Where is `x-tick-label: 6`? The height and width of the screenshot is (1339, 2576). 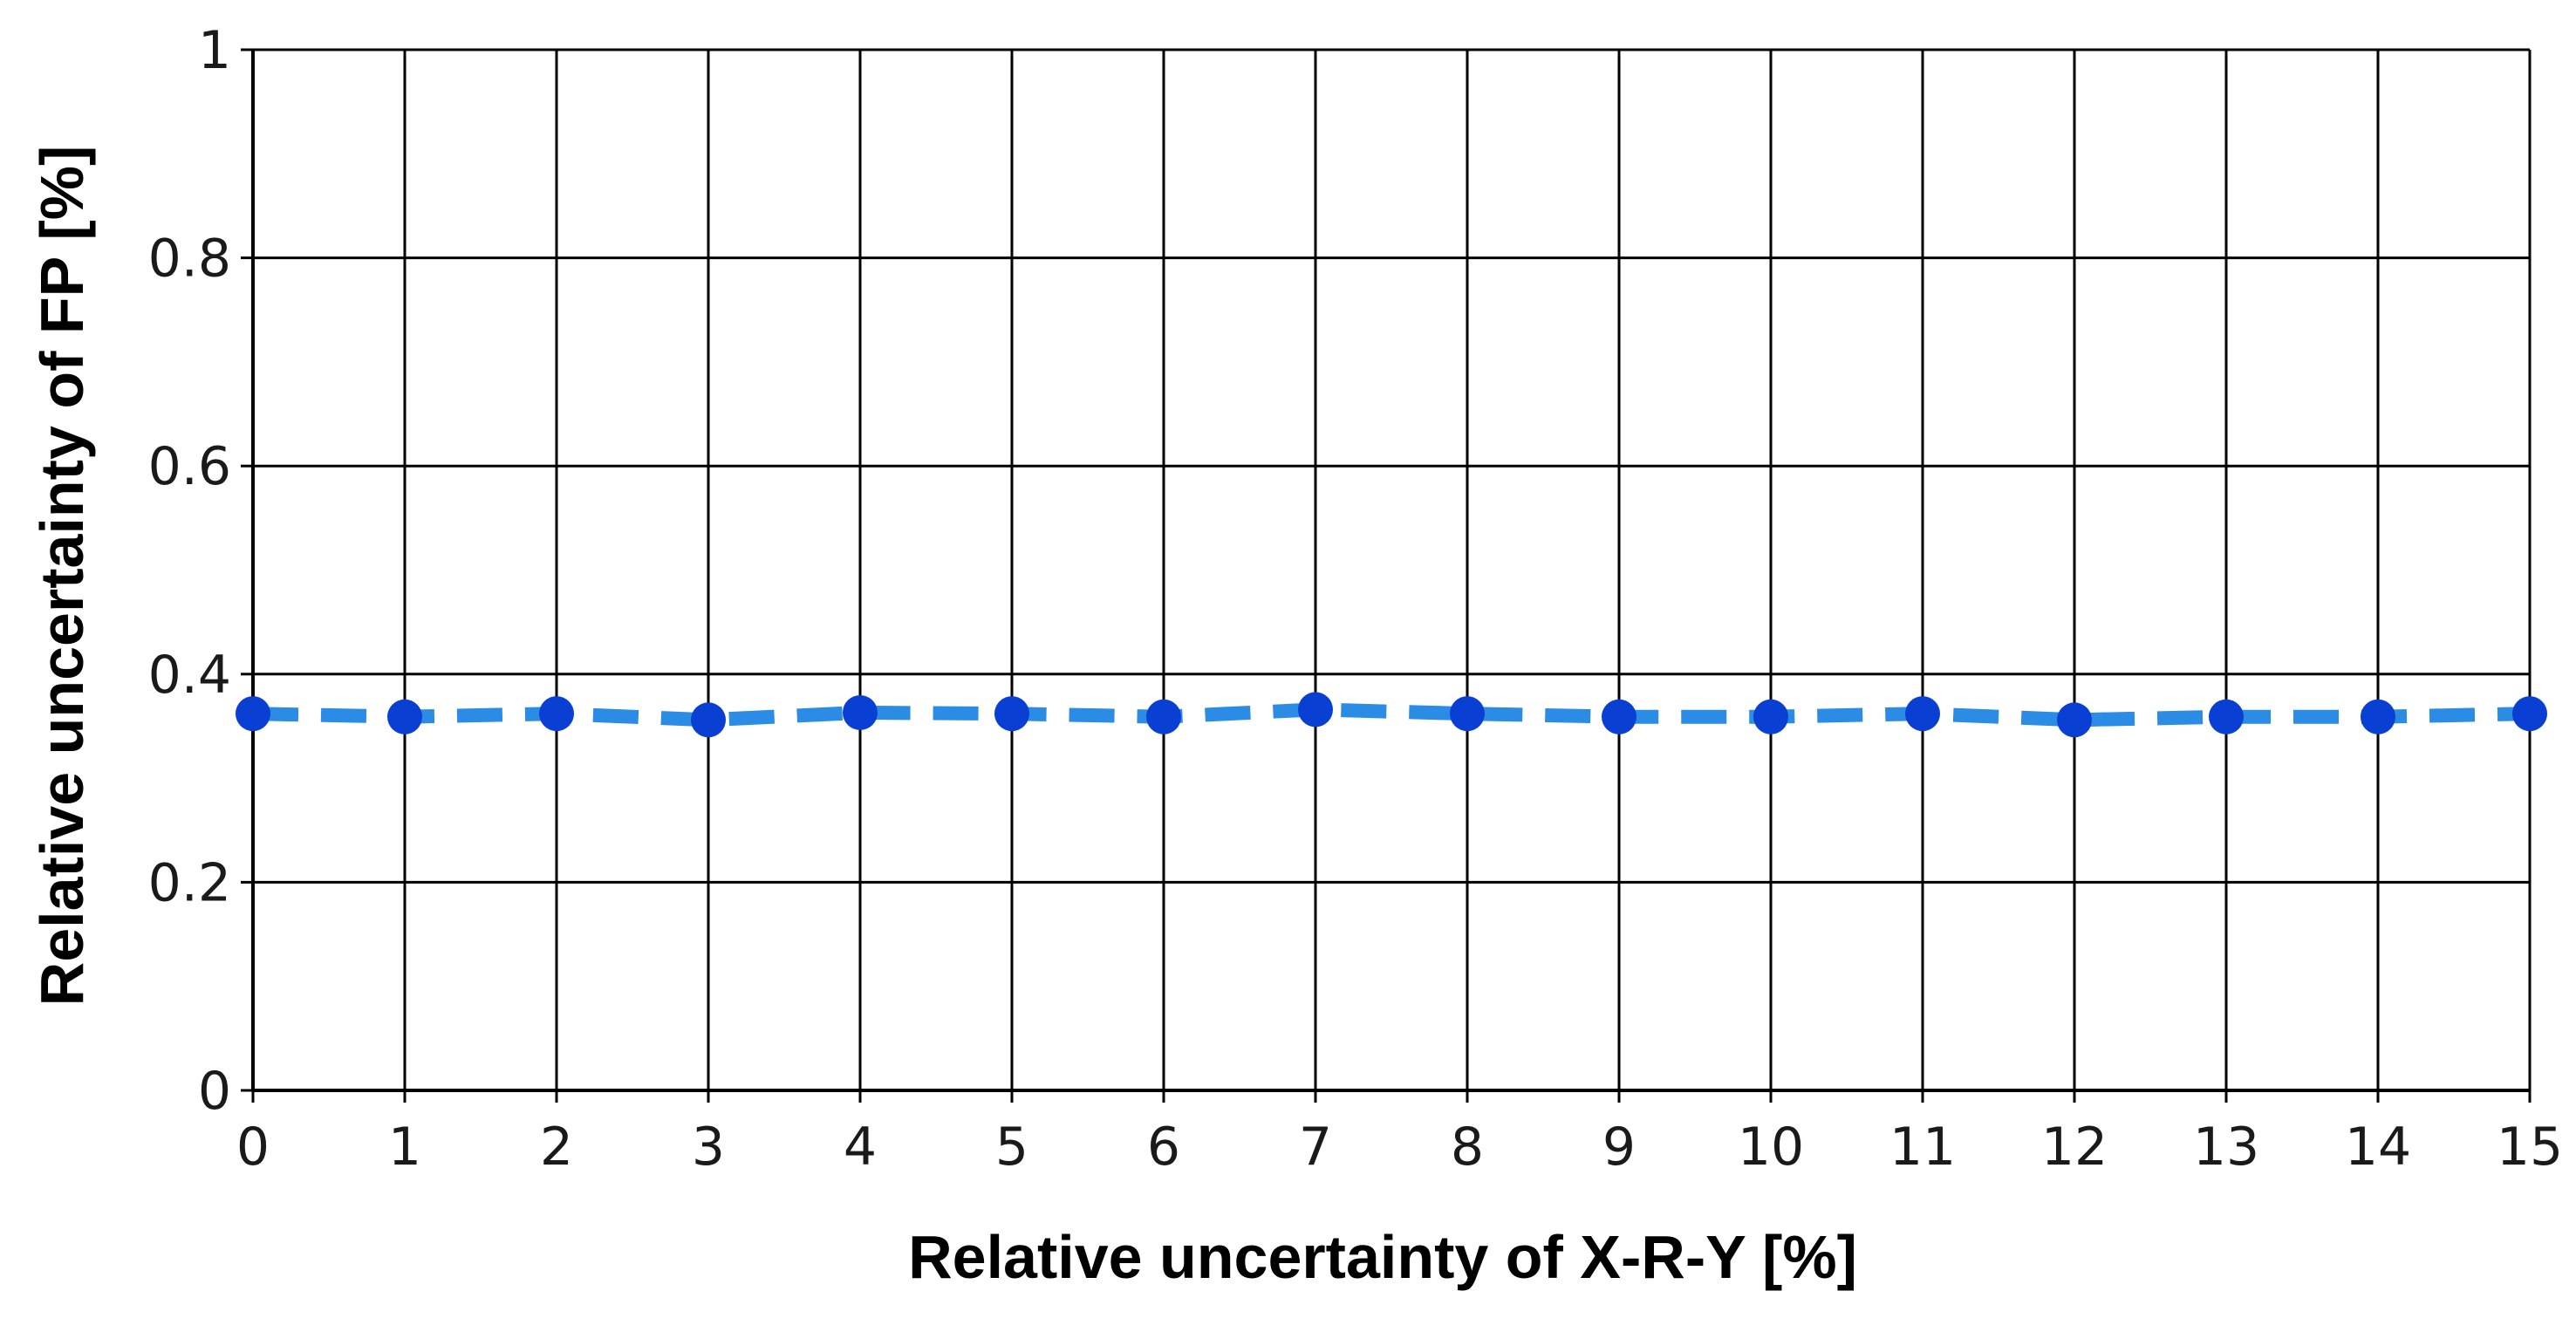
x-tick-label: 6 is located at coordinates (1163, 1147).